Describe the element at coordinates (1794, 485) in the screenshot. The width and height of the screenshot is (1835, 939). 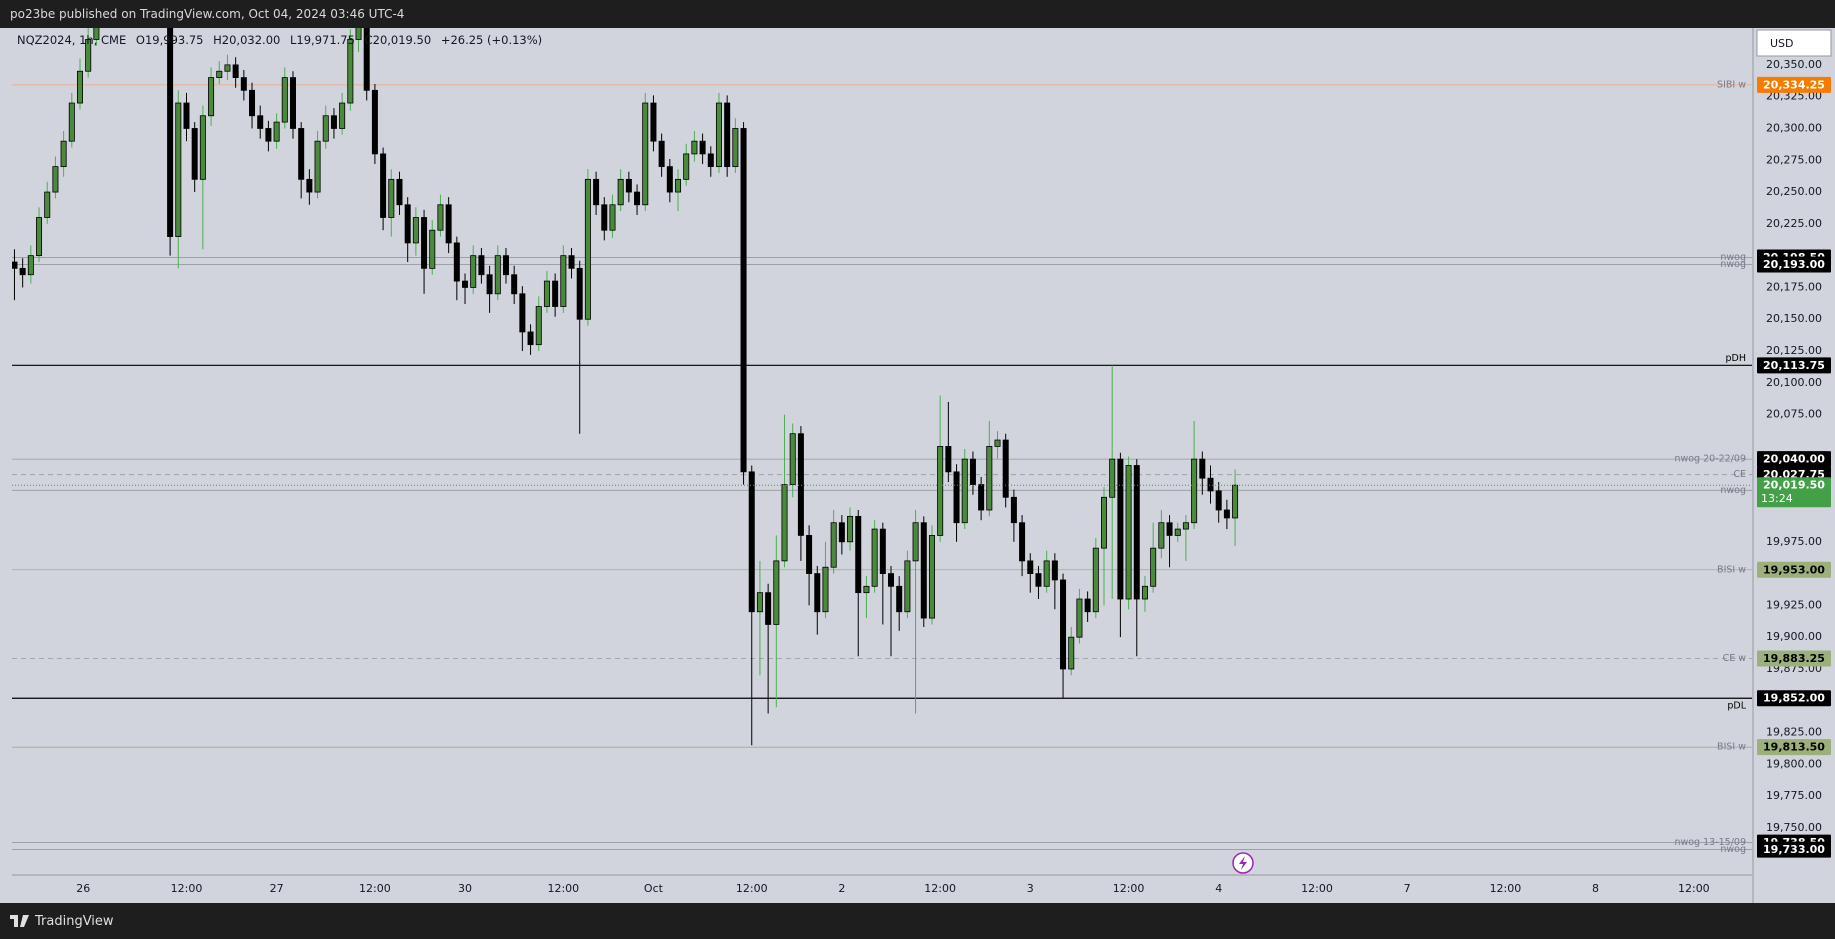
I see `current-price-label: 20,019.50` at that location.